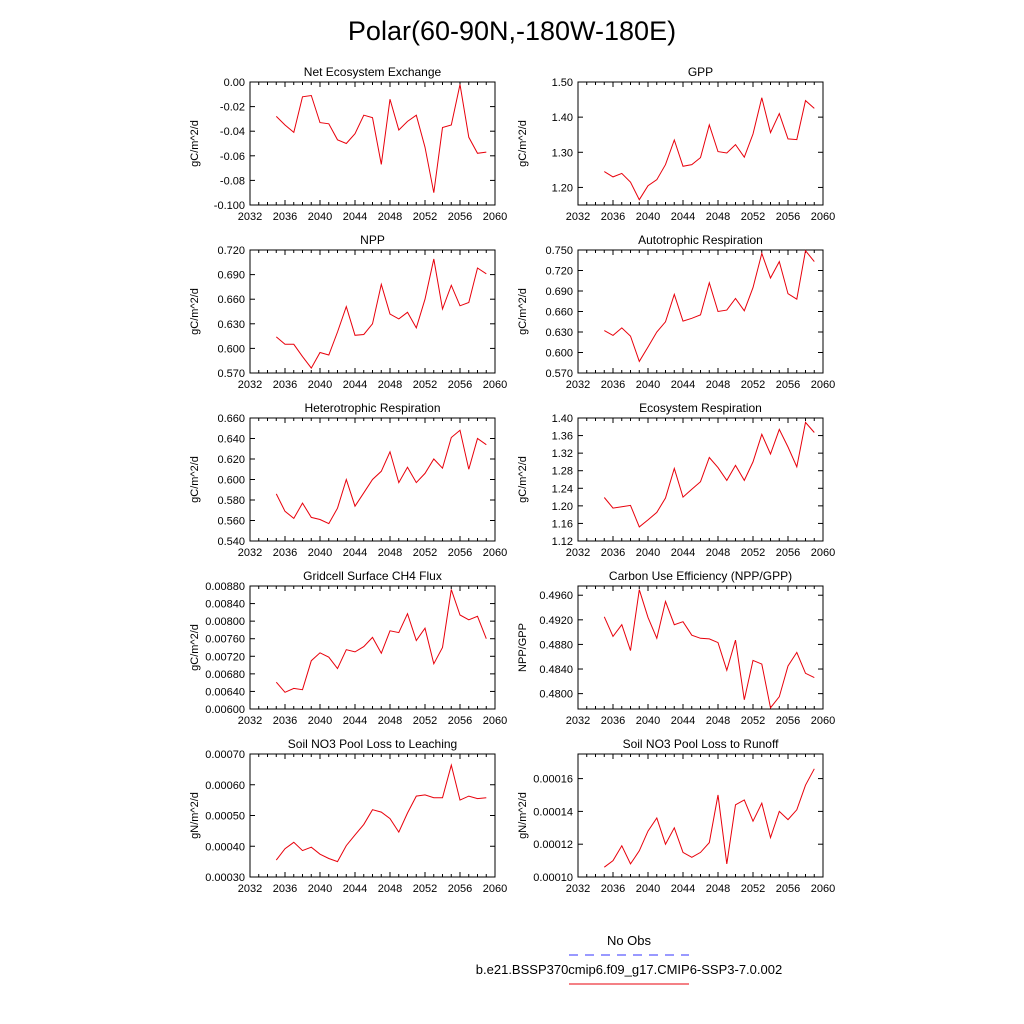 Image resolution: width=1024 pixels, height=1024 pixels. What do you see at coordinates (700, 408) in the screenshot?
I see `panel-title: Ecosystem Respiration` at bounding box center [700, 408].